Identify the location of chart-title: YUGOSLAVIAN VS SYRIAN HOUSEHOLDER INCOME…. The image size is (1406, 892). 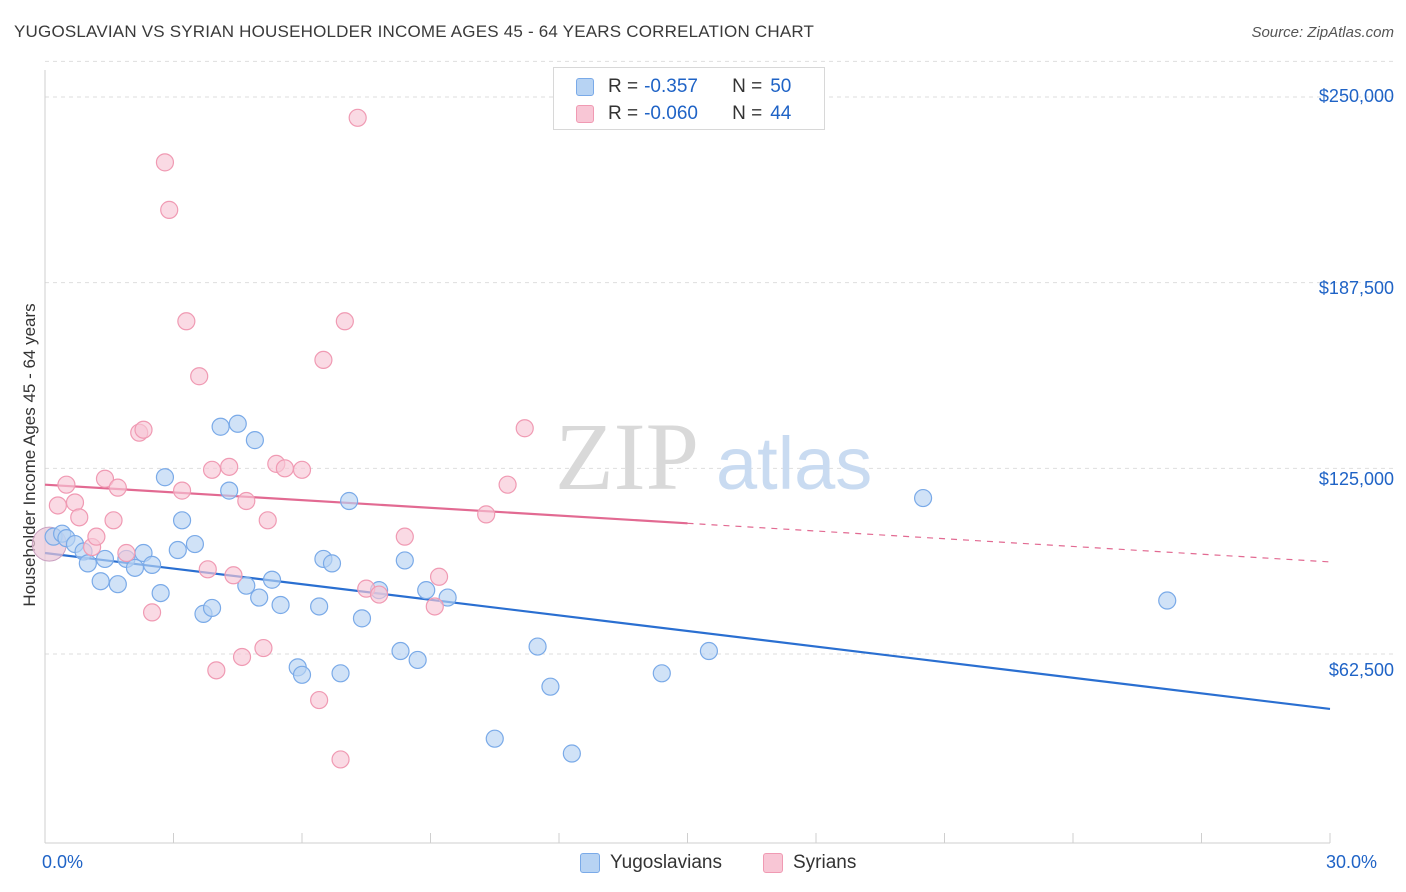
(414, 31).